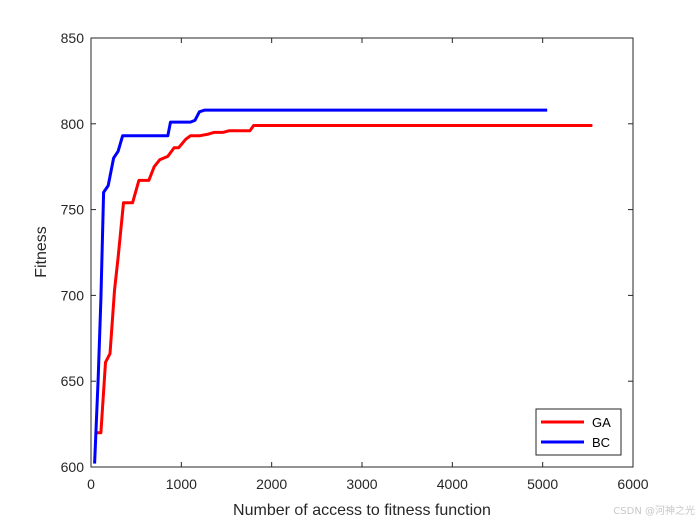 The width and height of the screenshot is (700, 525). I want to click on y-tick-label: 600, so click(73, 467).